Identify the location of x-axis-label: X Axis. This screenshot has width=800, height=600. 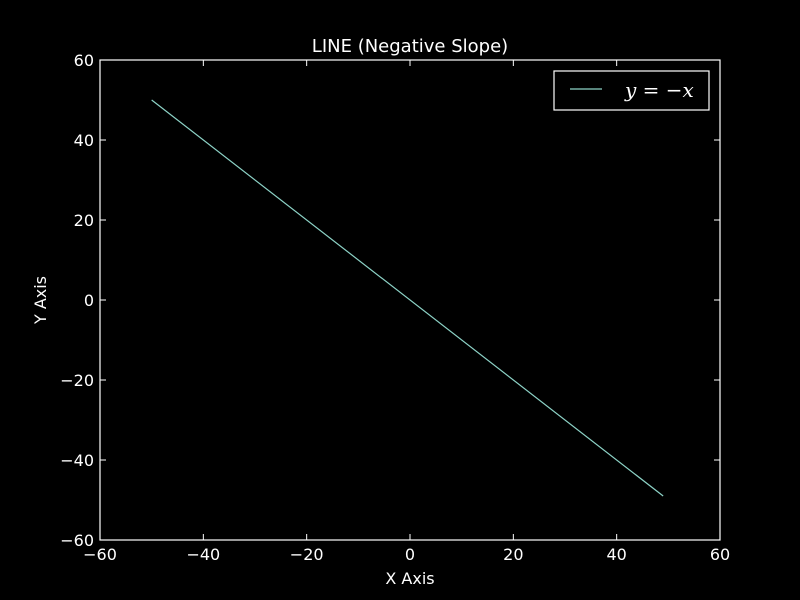
(409, 578).